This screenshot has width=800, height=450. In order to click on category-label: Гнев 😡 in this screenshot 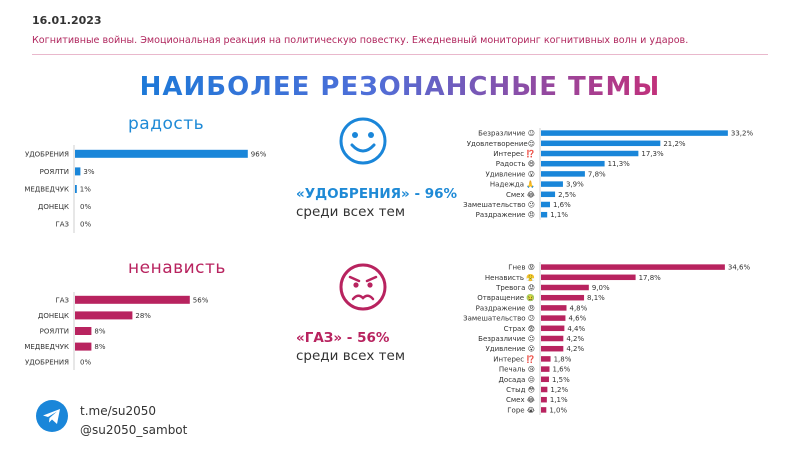, I will do `click(521, 268)`.